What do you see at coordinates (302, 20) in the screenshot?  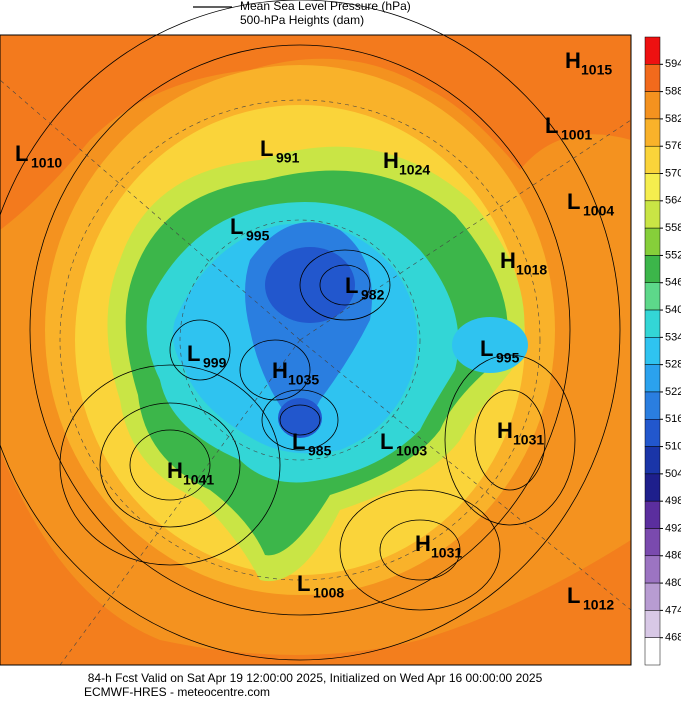 I see `legend-label: 500-hPa Heights (dam)` at bounding box center [302, 20].